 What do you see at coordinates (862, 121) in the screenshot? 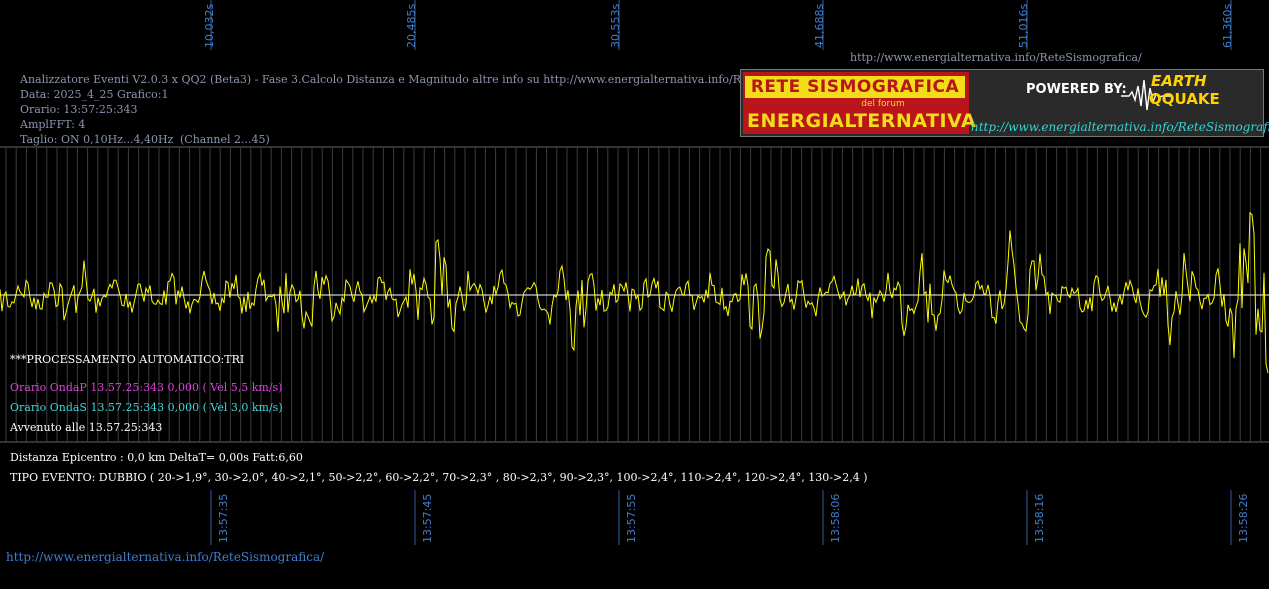
I see `banner-logo-forum: ENERGIALTERNATIVA` at bounding box center [862, 121].